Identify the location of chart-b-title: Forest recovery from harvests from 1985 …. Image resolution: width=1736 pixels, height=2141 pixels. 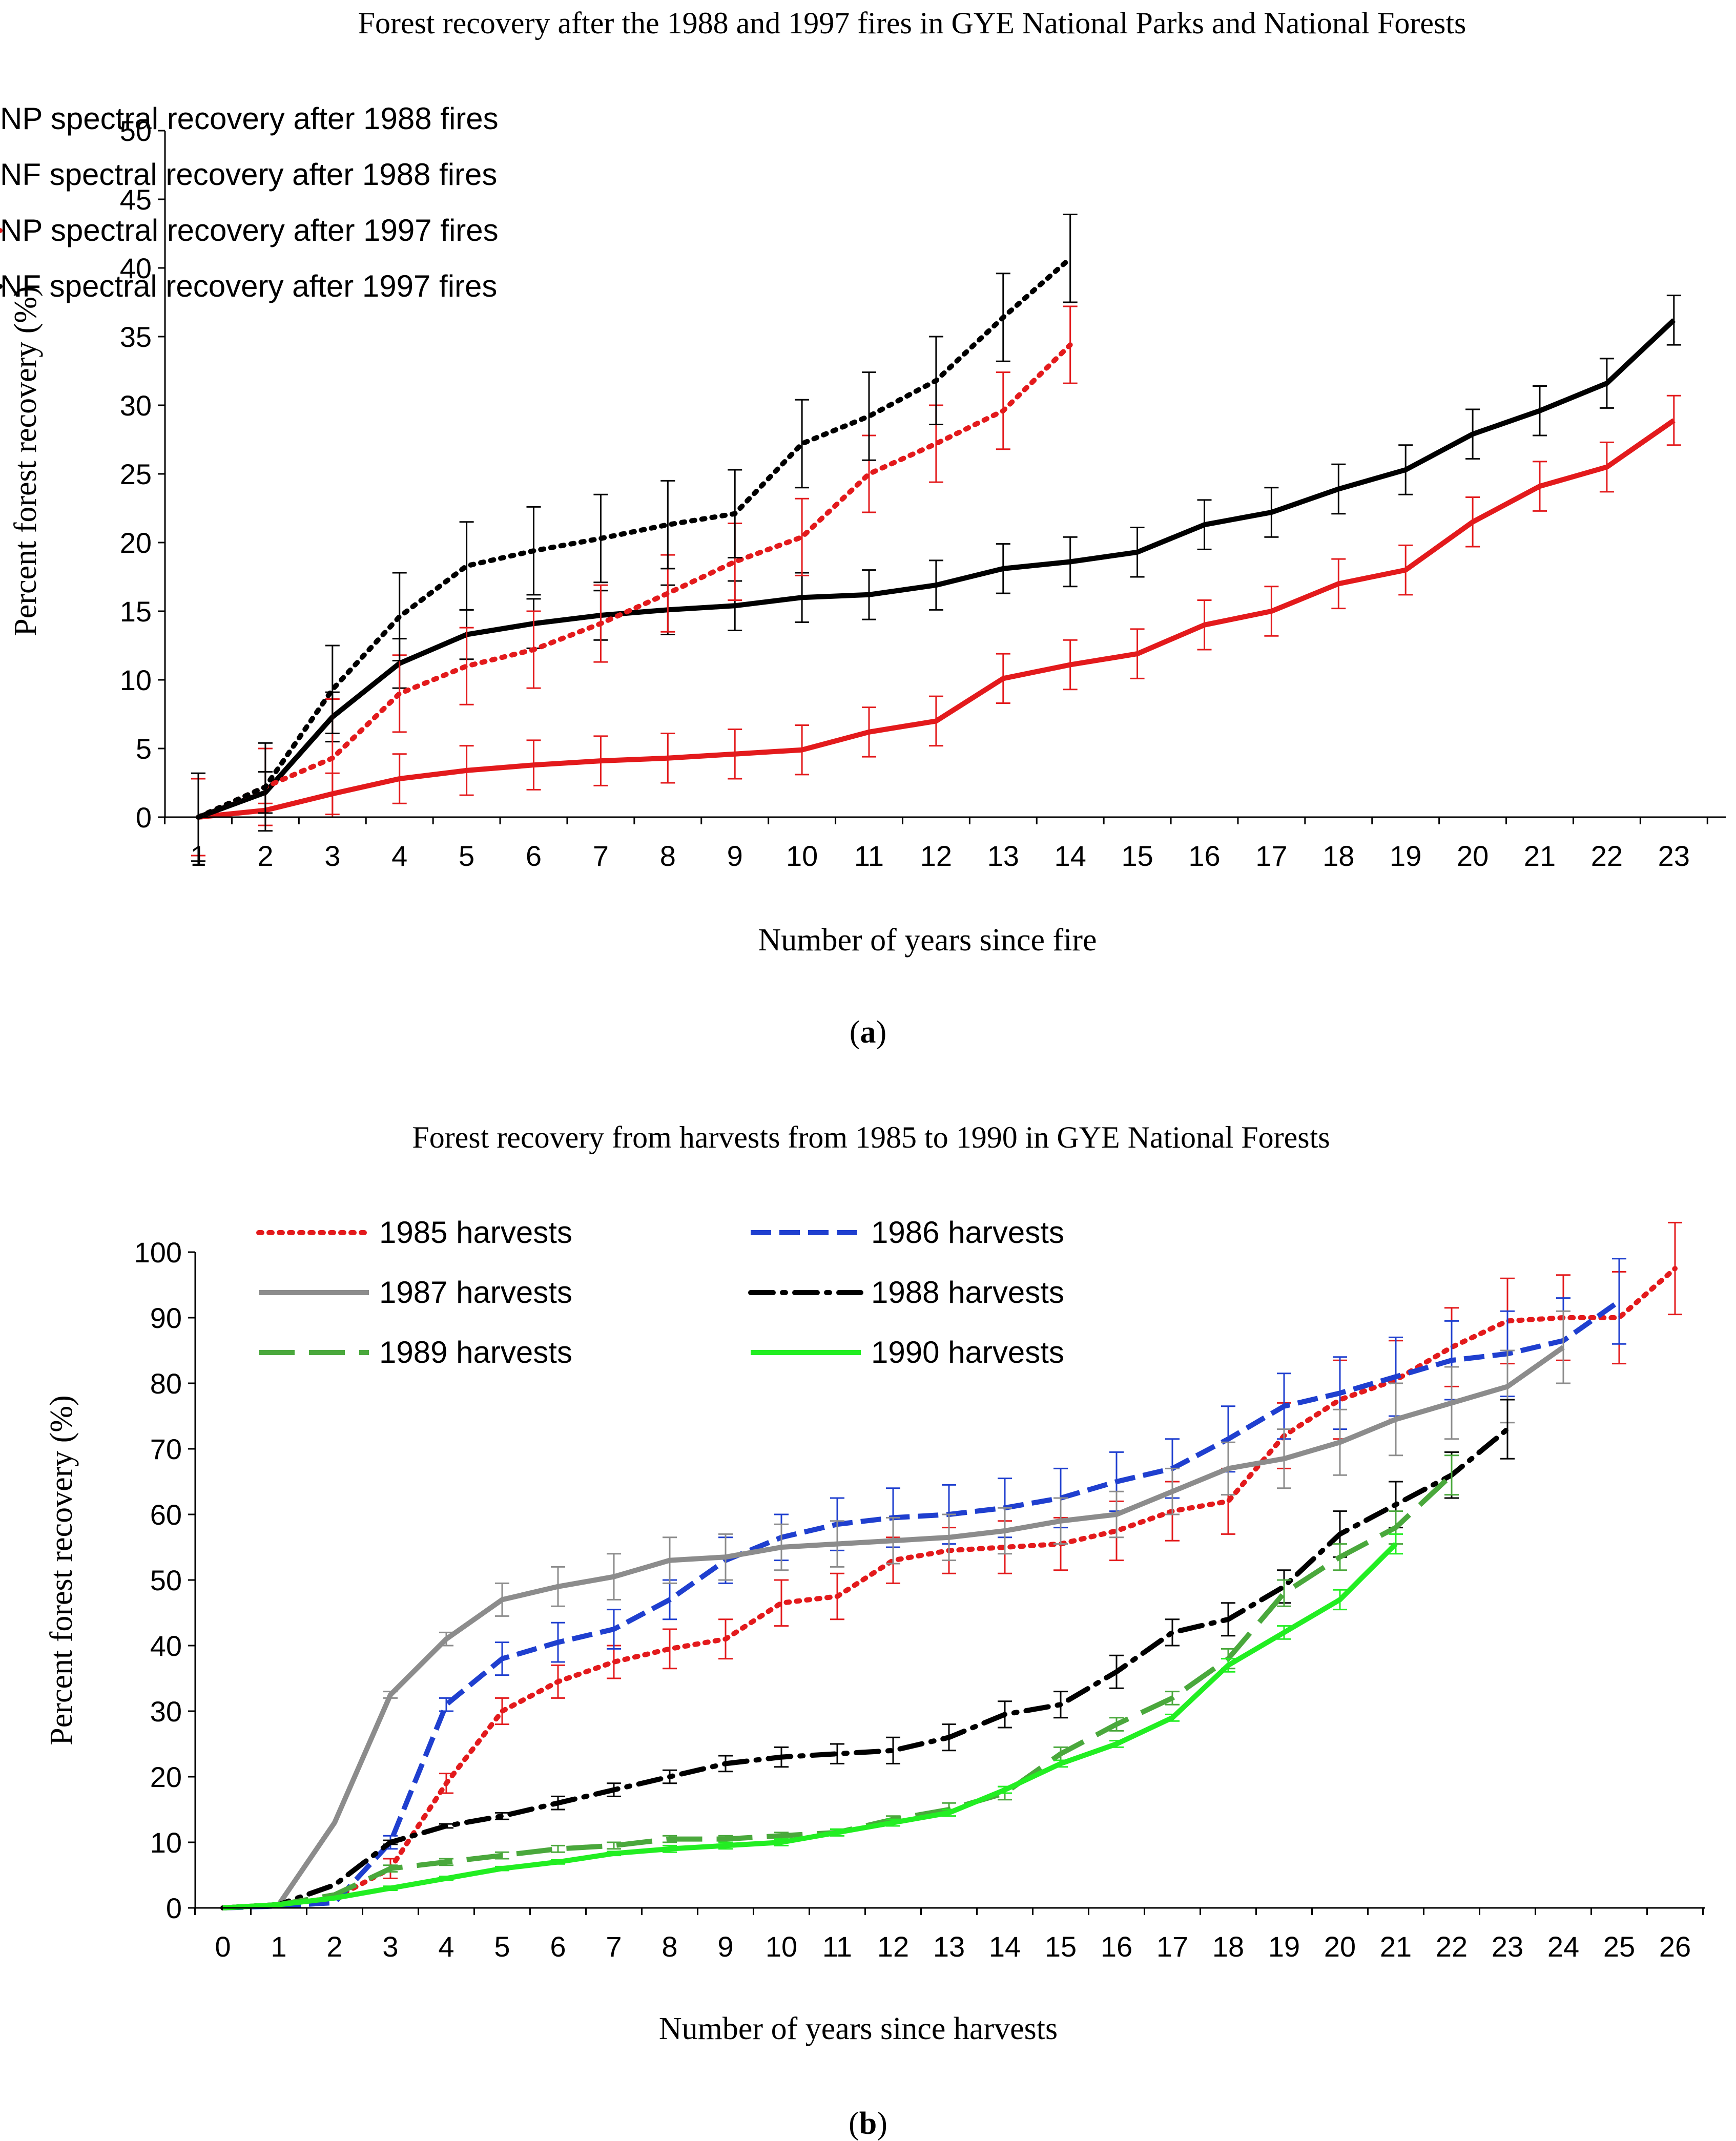
(871, 1137).